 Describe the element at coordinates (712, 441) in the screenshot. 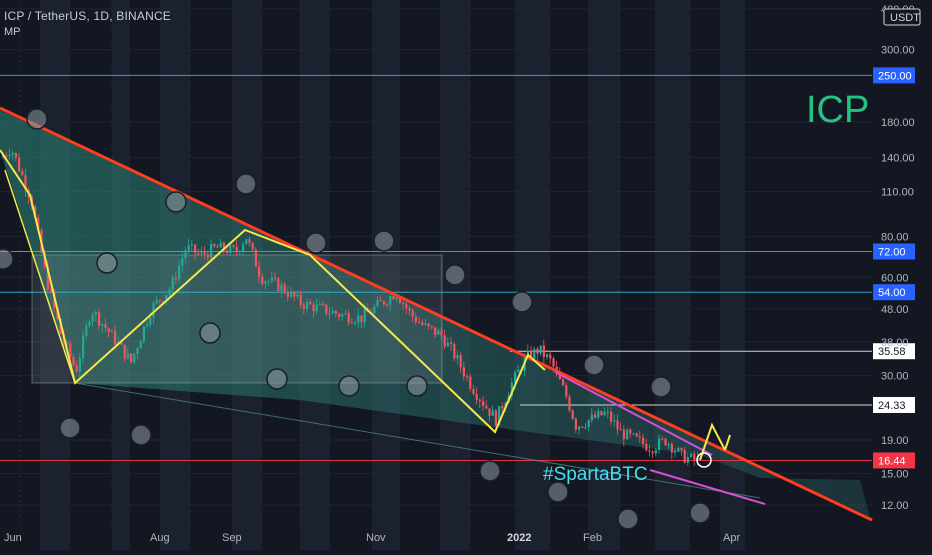

I see `projection-arrow` at that location.